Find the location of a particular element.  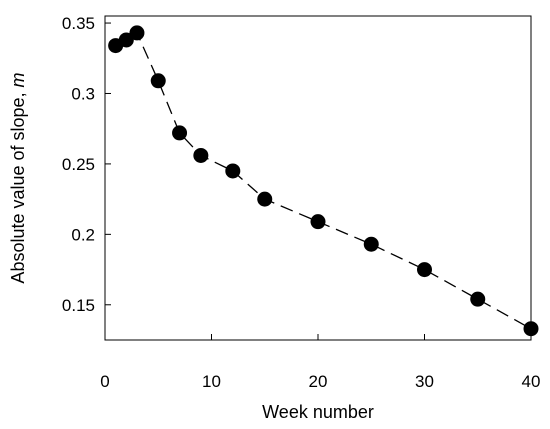

y-tick-label: 0.3 is located at coordinates (83, 93).